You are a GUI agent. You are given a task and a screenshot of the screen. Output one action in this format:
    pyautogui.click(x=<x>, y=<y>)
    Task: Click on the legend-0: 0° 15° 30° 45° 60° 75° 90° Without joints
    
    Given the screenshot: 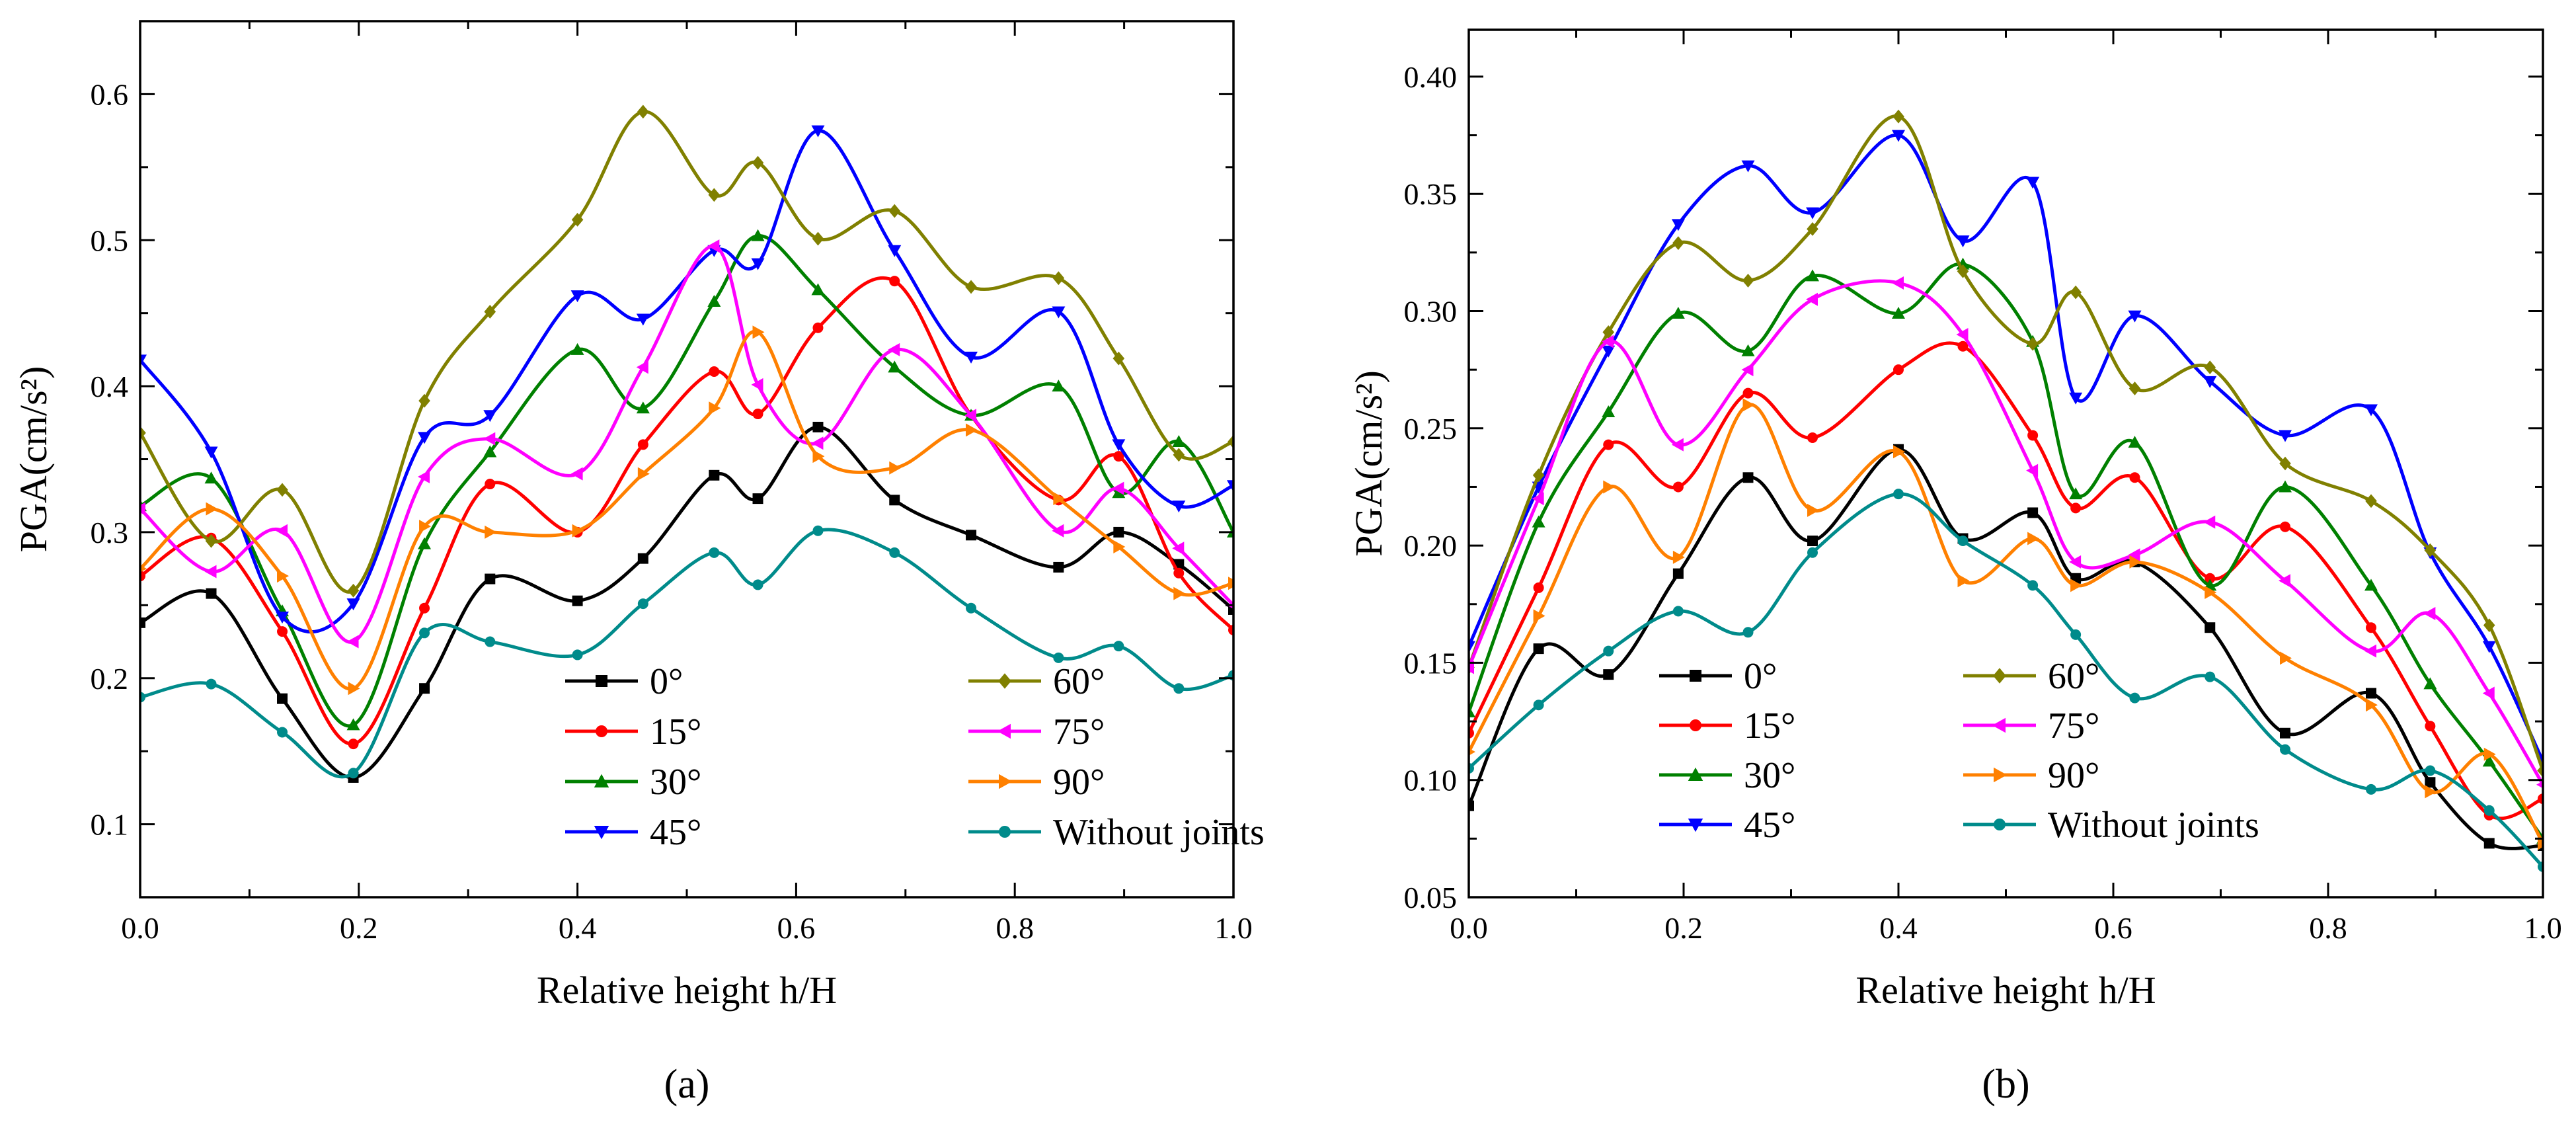 What is the action you would take?
    pyautogui.click(x=915, y=757)
    